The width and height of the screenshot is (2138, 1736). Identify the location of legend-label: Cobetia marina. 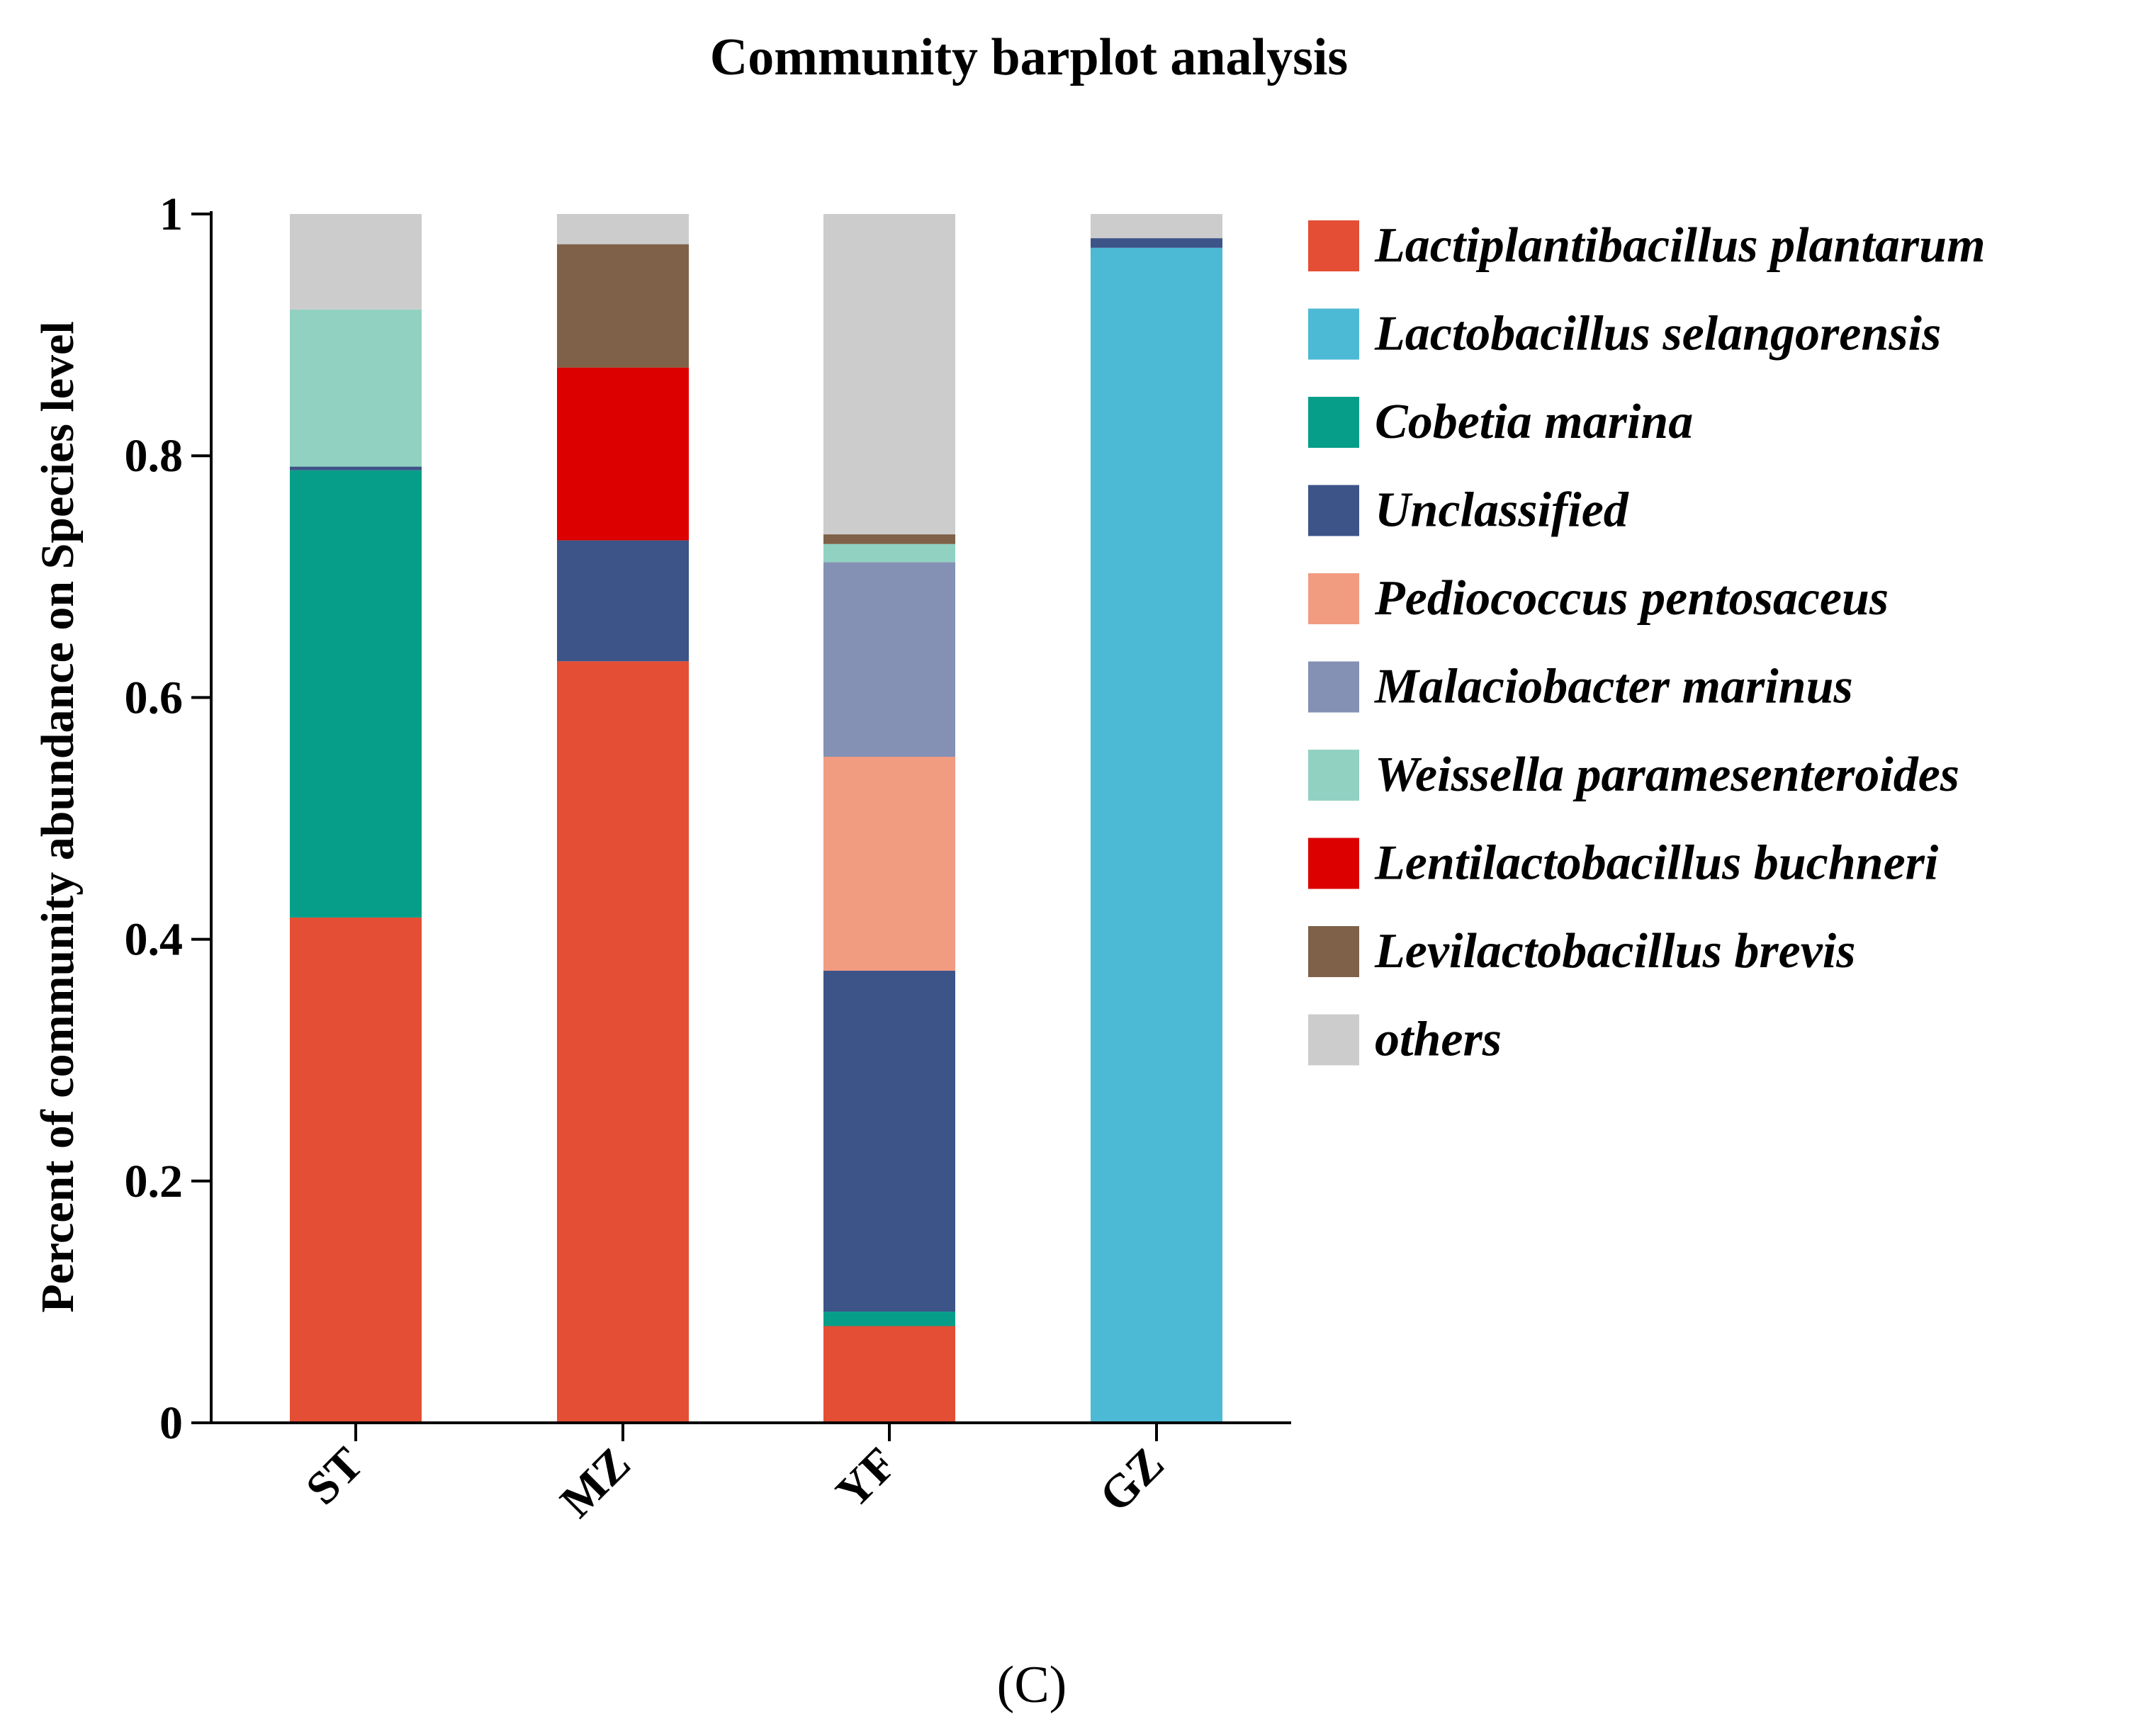
(1534, 422).